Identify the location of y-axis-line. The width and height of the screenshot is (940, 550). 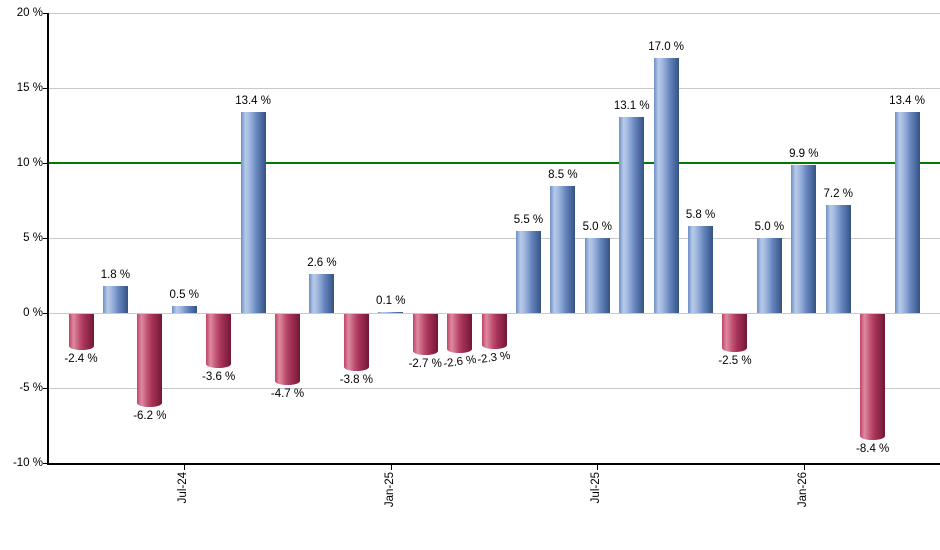
(48, 239).